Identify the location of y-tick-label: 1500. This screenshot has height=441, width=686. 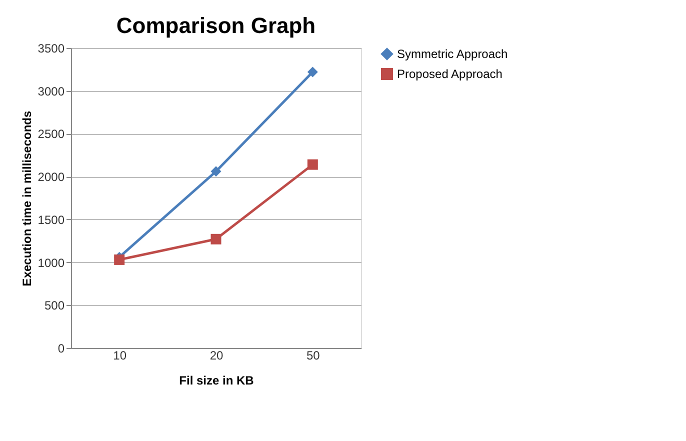
(51, 219).